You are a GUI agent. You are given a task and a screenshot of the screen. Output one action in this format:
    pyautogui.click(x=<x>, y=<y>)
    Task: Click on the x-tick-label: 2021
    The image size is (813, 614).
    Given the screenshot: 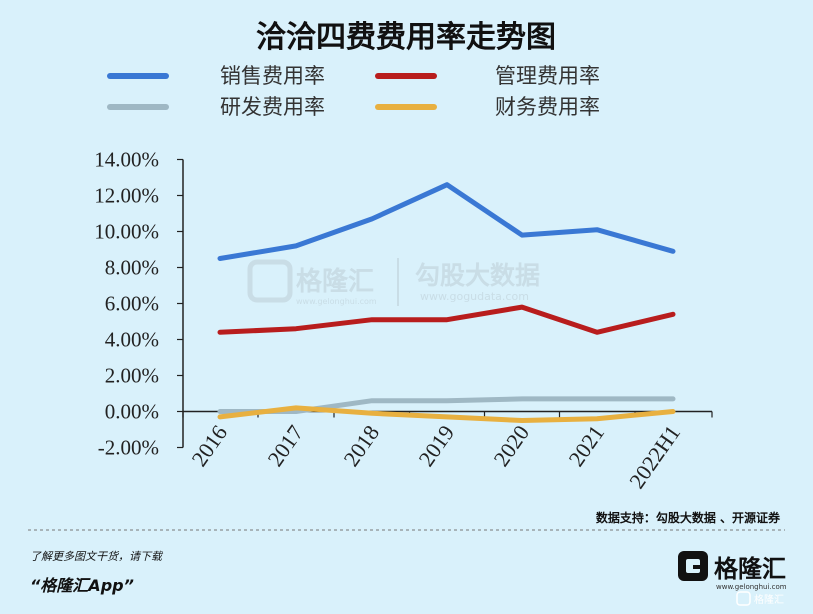 What is the action you would take?
    pyautogui.click(x=586, y=446)
    